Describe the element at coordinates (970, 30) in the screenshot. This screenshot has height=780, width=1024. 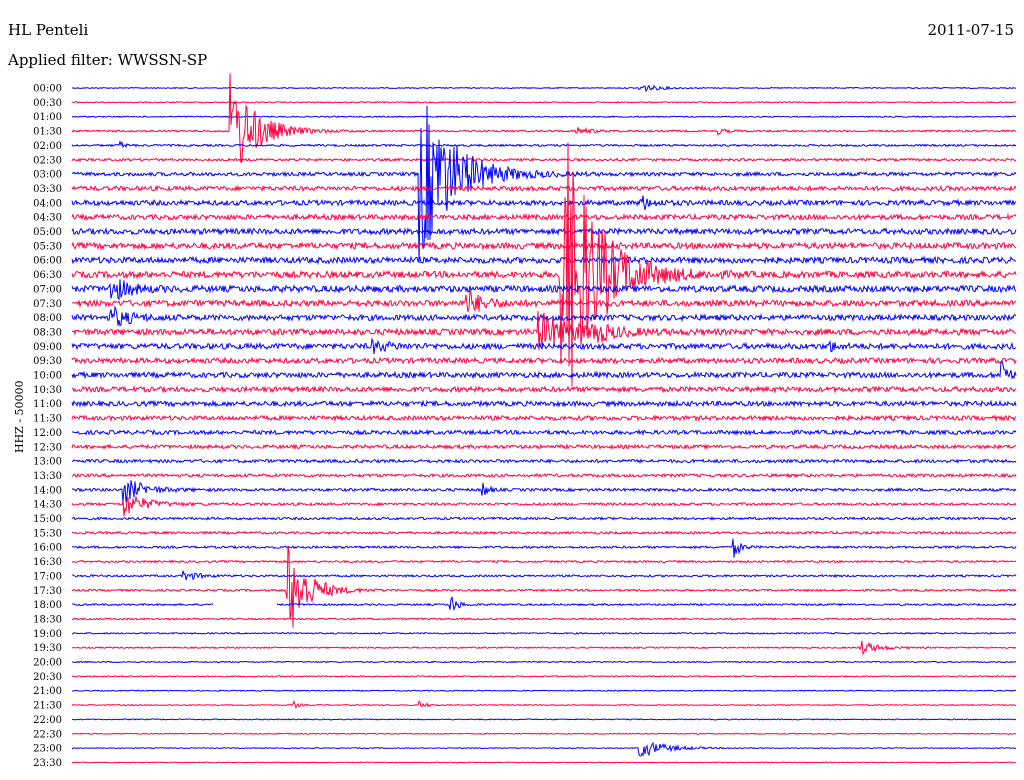
I see `record-date: 2011-07-15` at that location.